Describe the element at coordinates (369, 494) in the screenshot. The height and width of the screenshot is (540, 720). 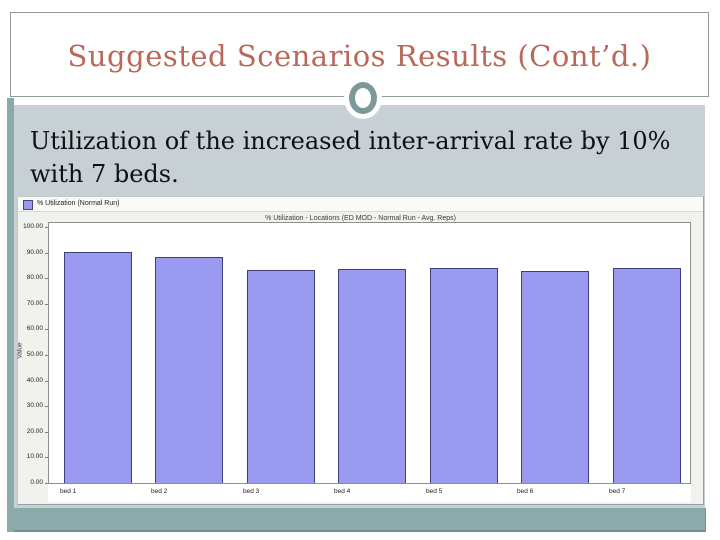
I see `x-axis-labels: bed 1 bed 2 bed 3 bed 4 bed 5 bed 6 bed 7` at that location.